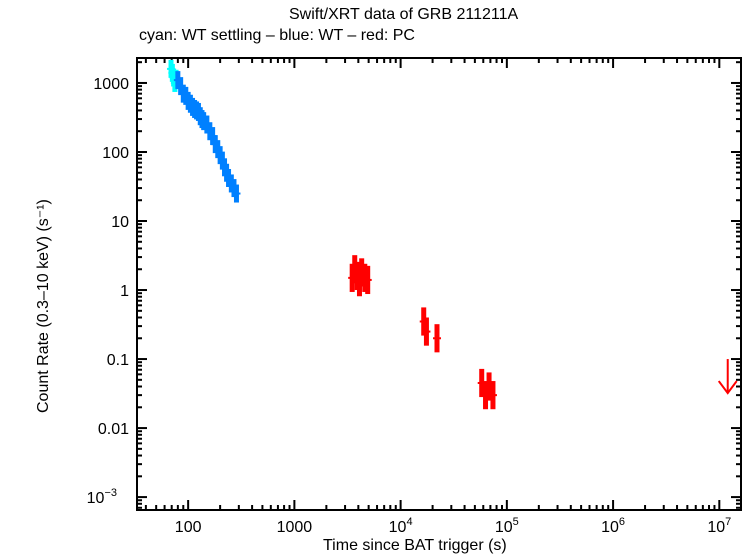 The image size is (746, 558). What do you see at coordinates (401, 526) in the screenshot?
I see `x-tick-label: 10⁴` at bounding box center [401, 526].